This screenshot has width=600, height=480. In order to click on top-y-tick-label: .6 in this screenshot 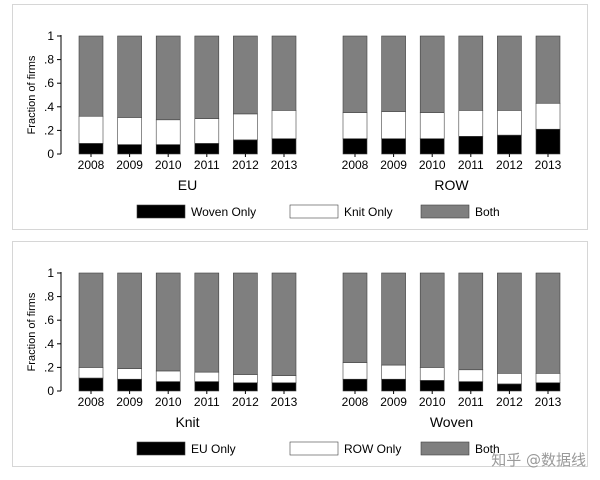, I will do `click(49, 83)`.